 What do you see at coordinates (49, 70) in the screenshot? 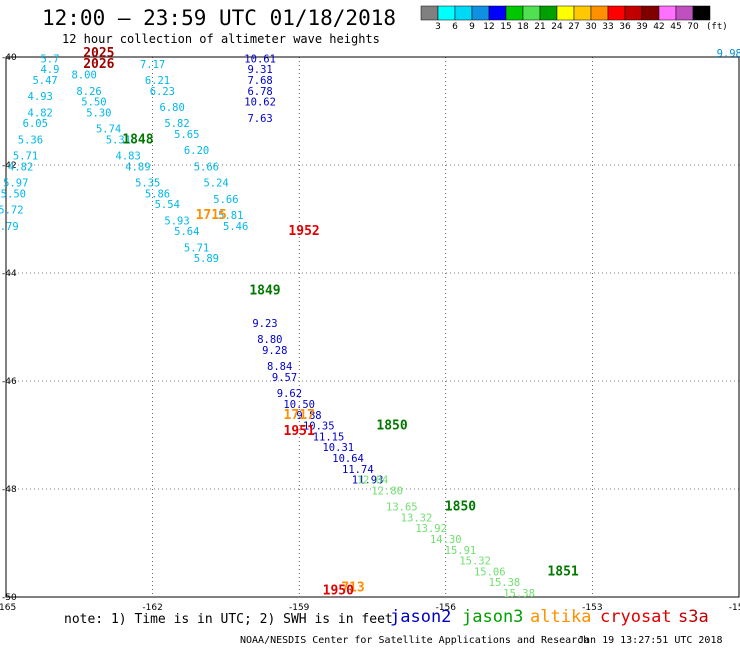
I see `data-point-track-a: 4.9` at bounding box center [49, 70].